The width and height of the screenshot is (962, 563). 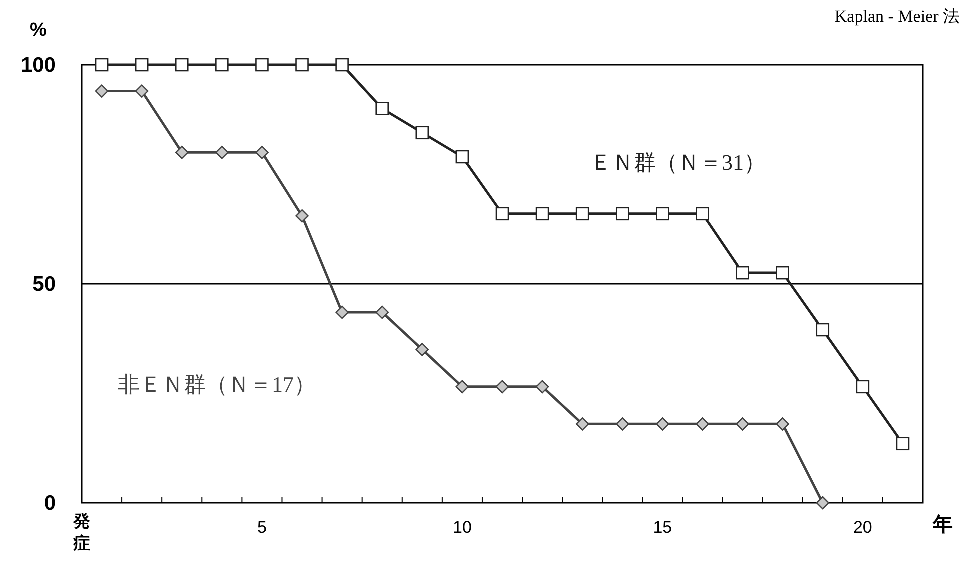 I want to click on series-label: ＥＮ群（Ｎ＝31）, so click(x=678, y=162).